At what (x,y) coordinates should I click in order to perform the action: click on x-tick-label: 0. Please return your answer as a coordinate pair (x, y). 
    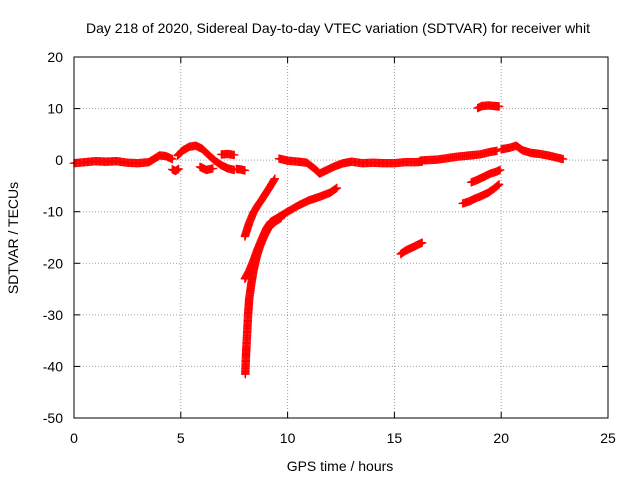
    Looking at the image, I should click on (74, 438).